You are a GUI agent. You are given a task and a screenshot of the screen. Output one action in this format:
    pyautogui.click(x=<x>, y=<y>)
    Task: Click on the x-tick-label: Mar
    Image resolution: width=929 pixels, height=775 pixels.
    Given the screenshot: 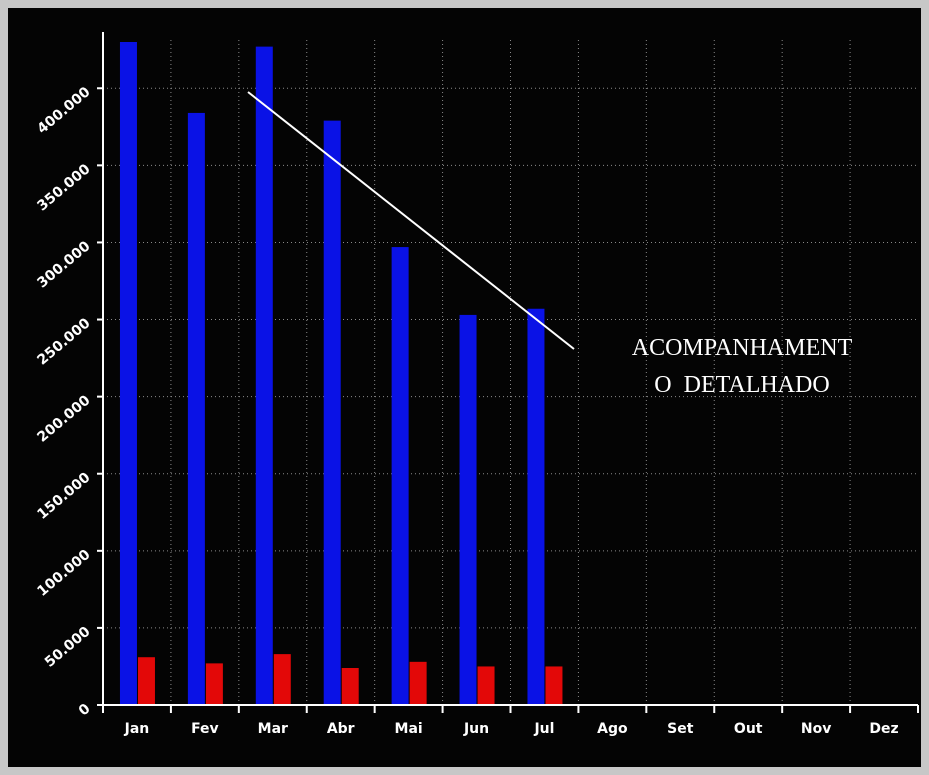 What is the action you would take?
    pyautogui.click(x=273, y=729)
    